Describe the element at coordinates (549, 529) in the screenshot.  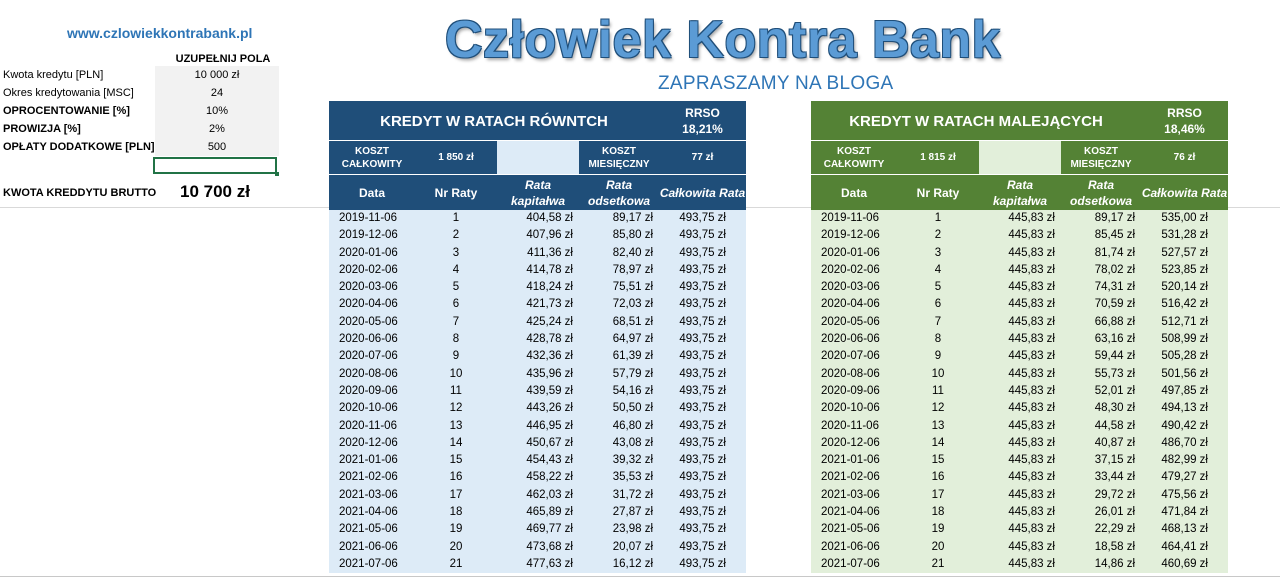
I see `row-principal: 469,77 zł` at that location.